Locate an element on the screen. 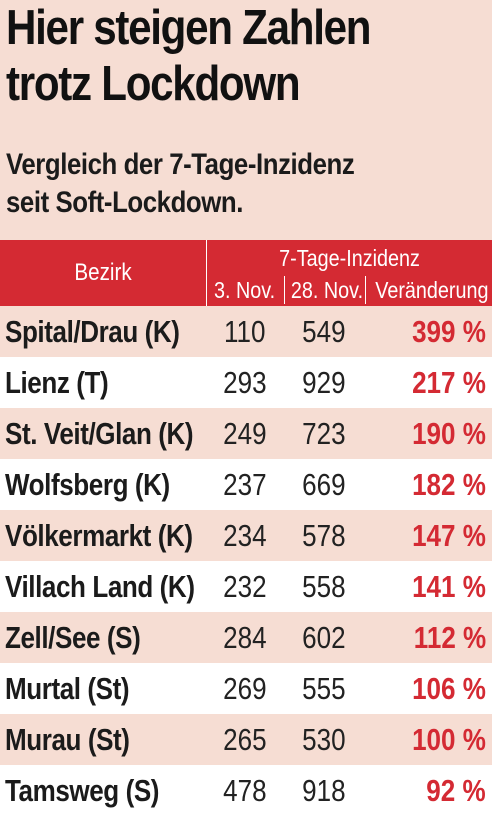  nov3-cell-text: 284 is located at coordinates (245, 637).